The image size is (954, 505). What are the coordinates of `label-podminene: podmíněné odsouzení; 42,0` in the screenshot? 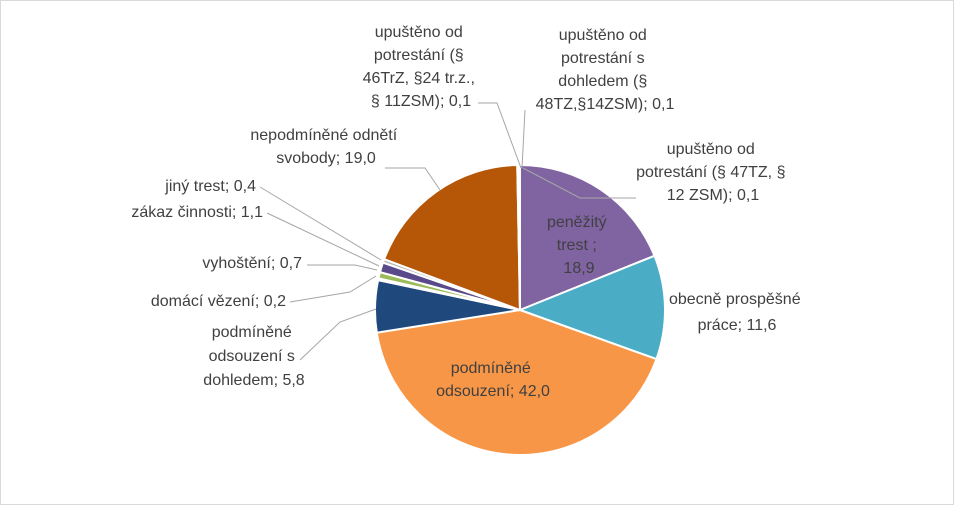 It's located at (493, 380).